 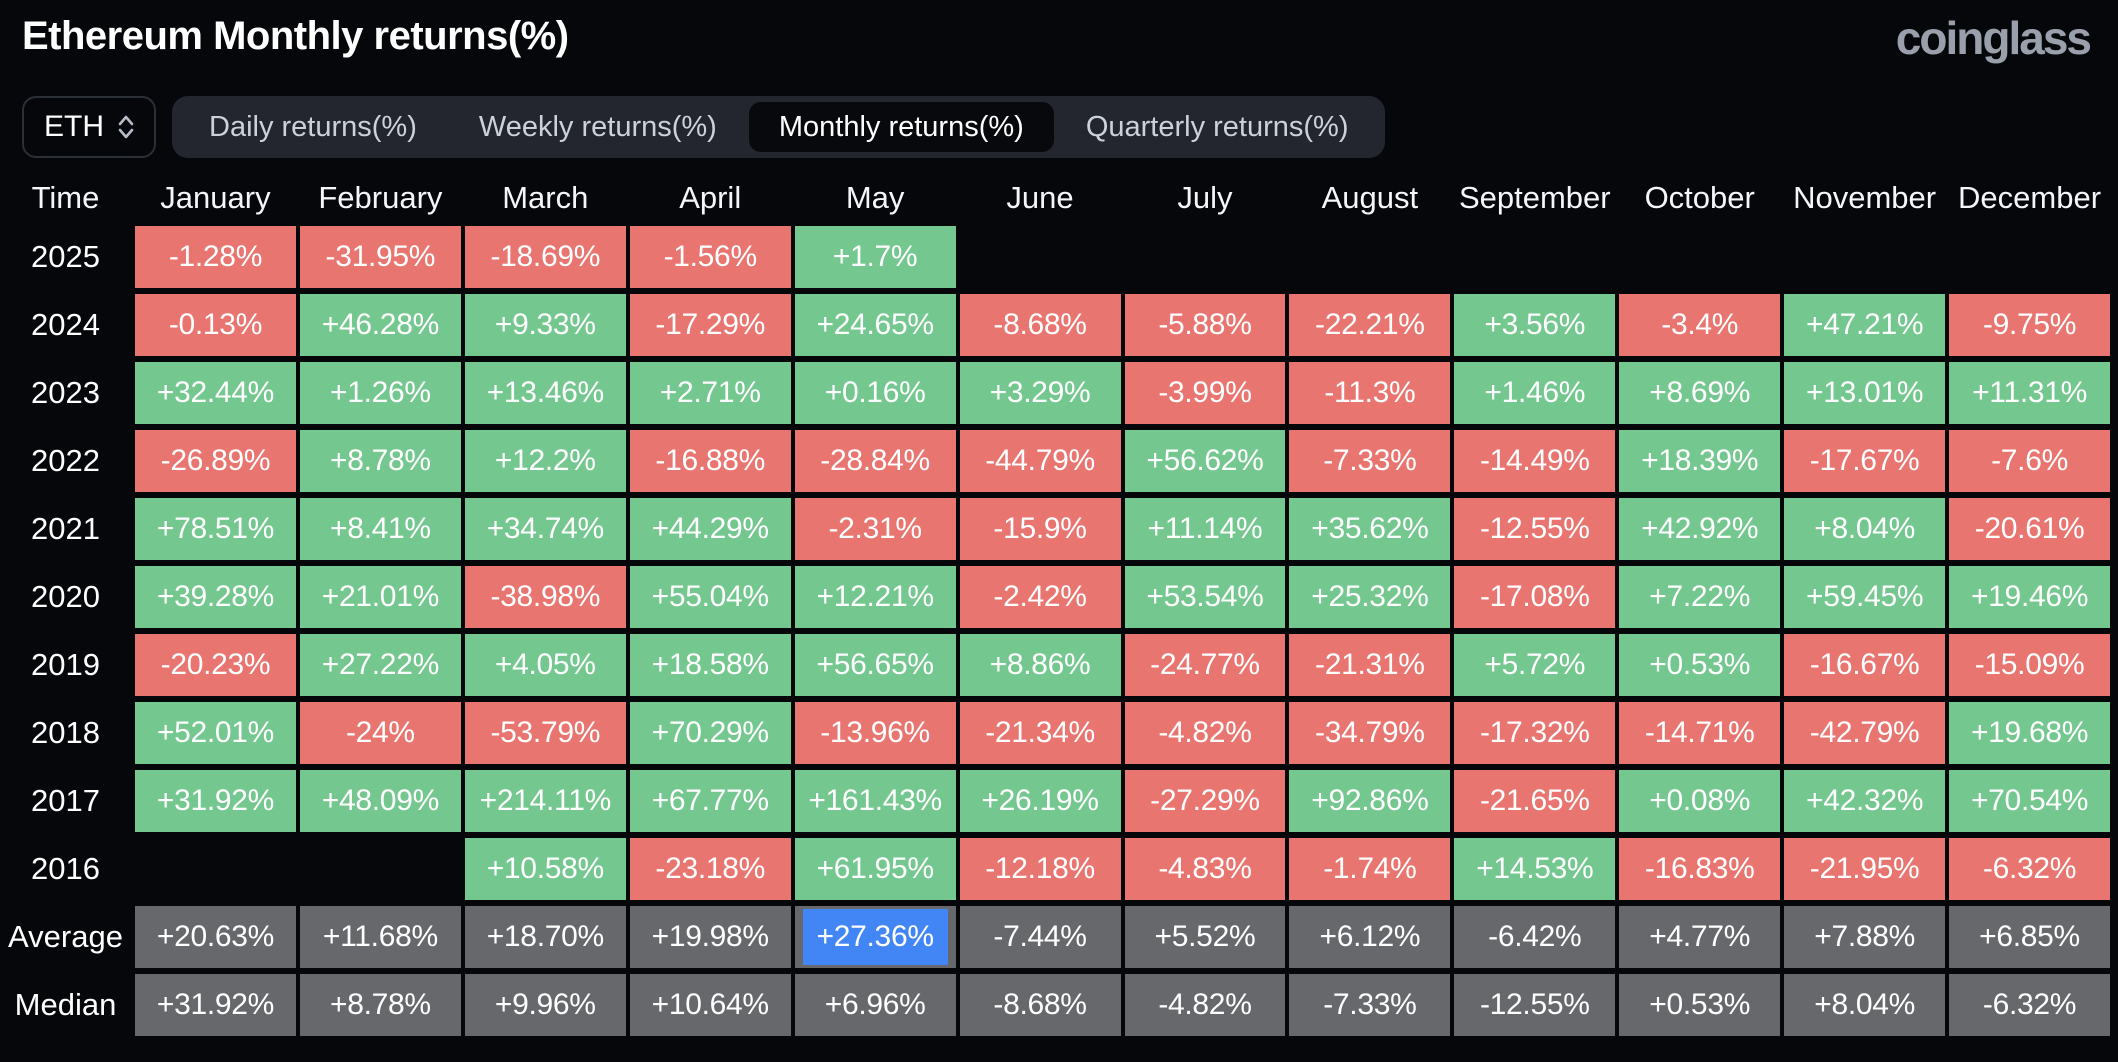 What do you see at coordinates (1370, 529) in the screenshot?
I see `table-cell: +35.62%` at bounding box center [1370, 529].